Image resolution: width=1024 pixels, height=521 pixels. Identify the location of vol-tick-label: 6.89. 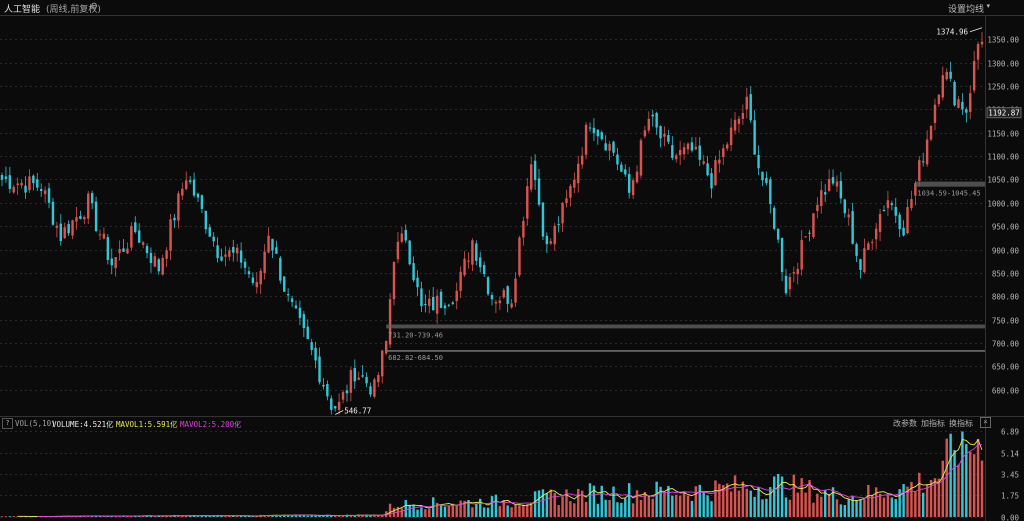
(1010, 432).